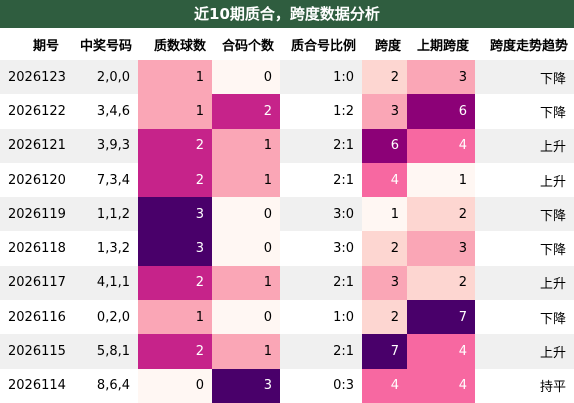 The image size is (574, 403). I want to click on table-cell: 2026116, so click(37, 317).